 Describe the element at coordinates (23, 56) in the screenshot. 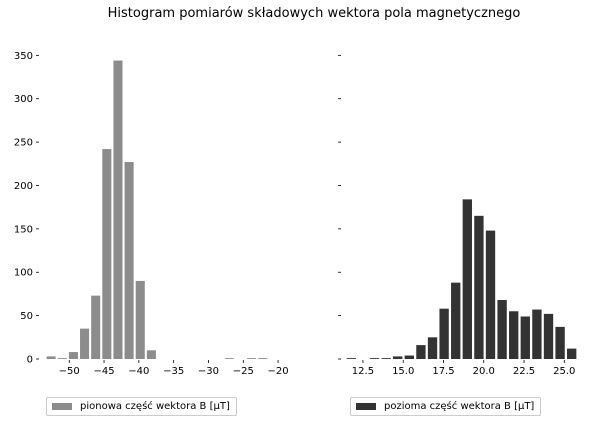

I see `left-y-tick-label: 350` at that location.